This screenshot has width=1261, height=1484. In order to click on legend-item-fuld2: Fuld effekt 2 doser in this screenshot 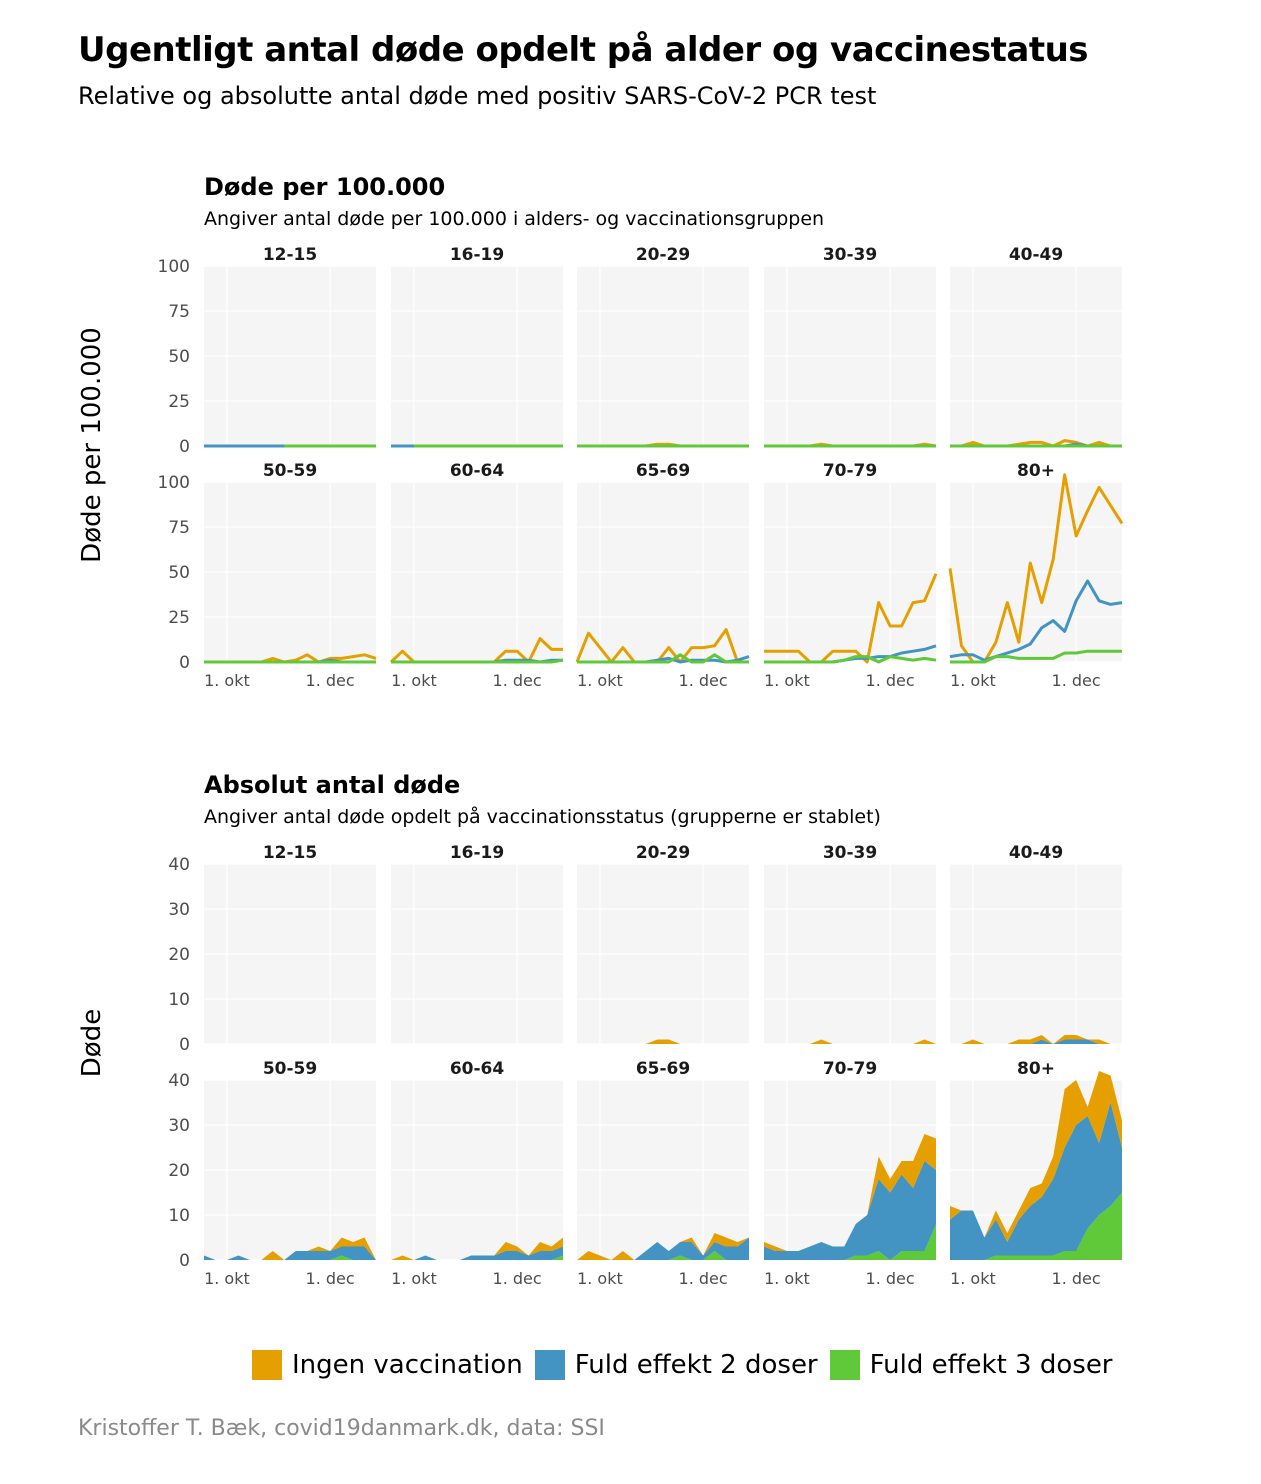, I will do `click(676, 1365)`.